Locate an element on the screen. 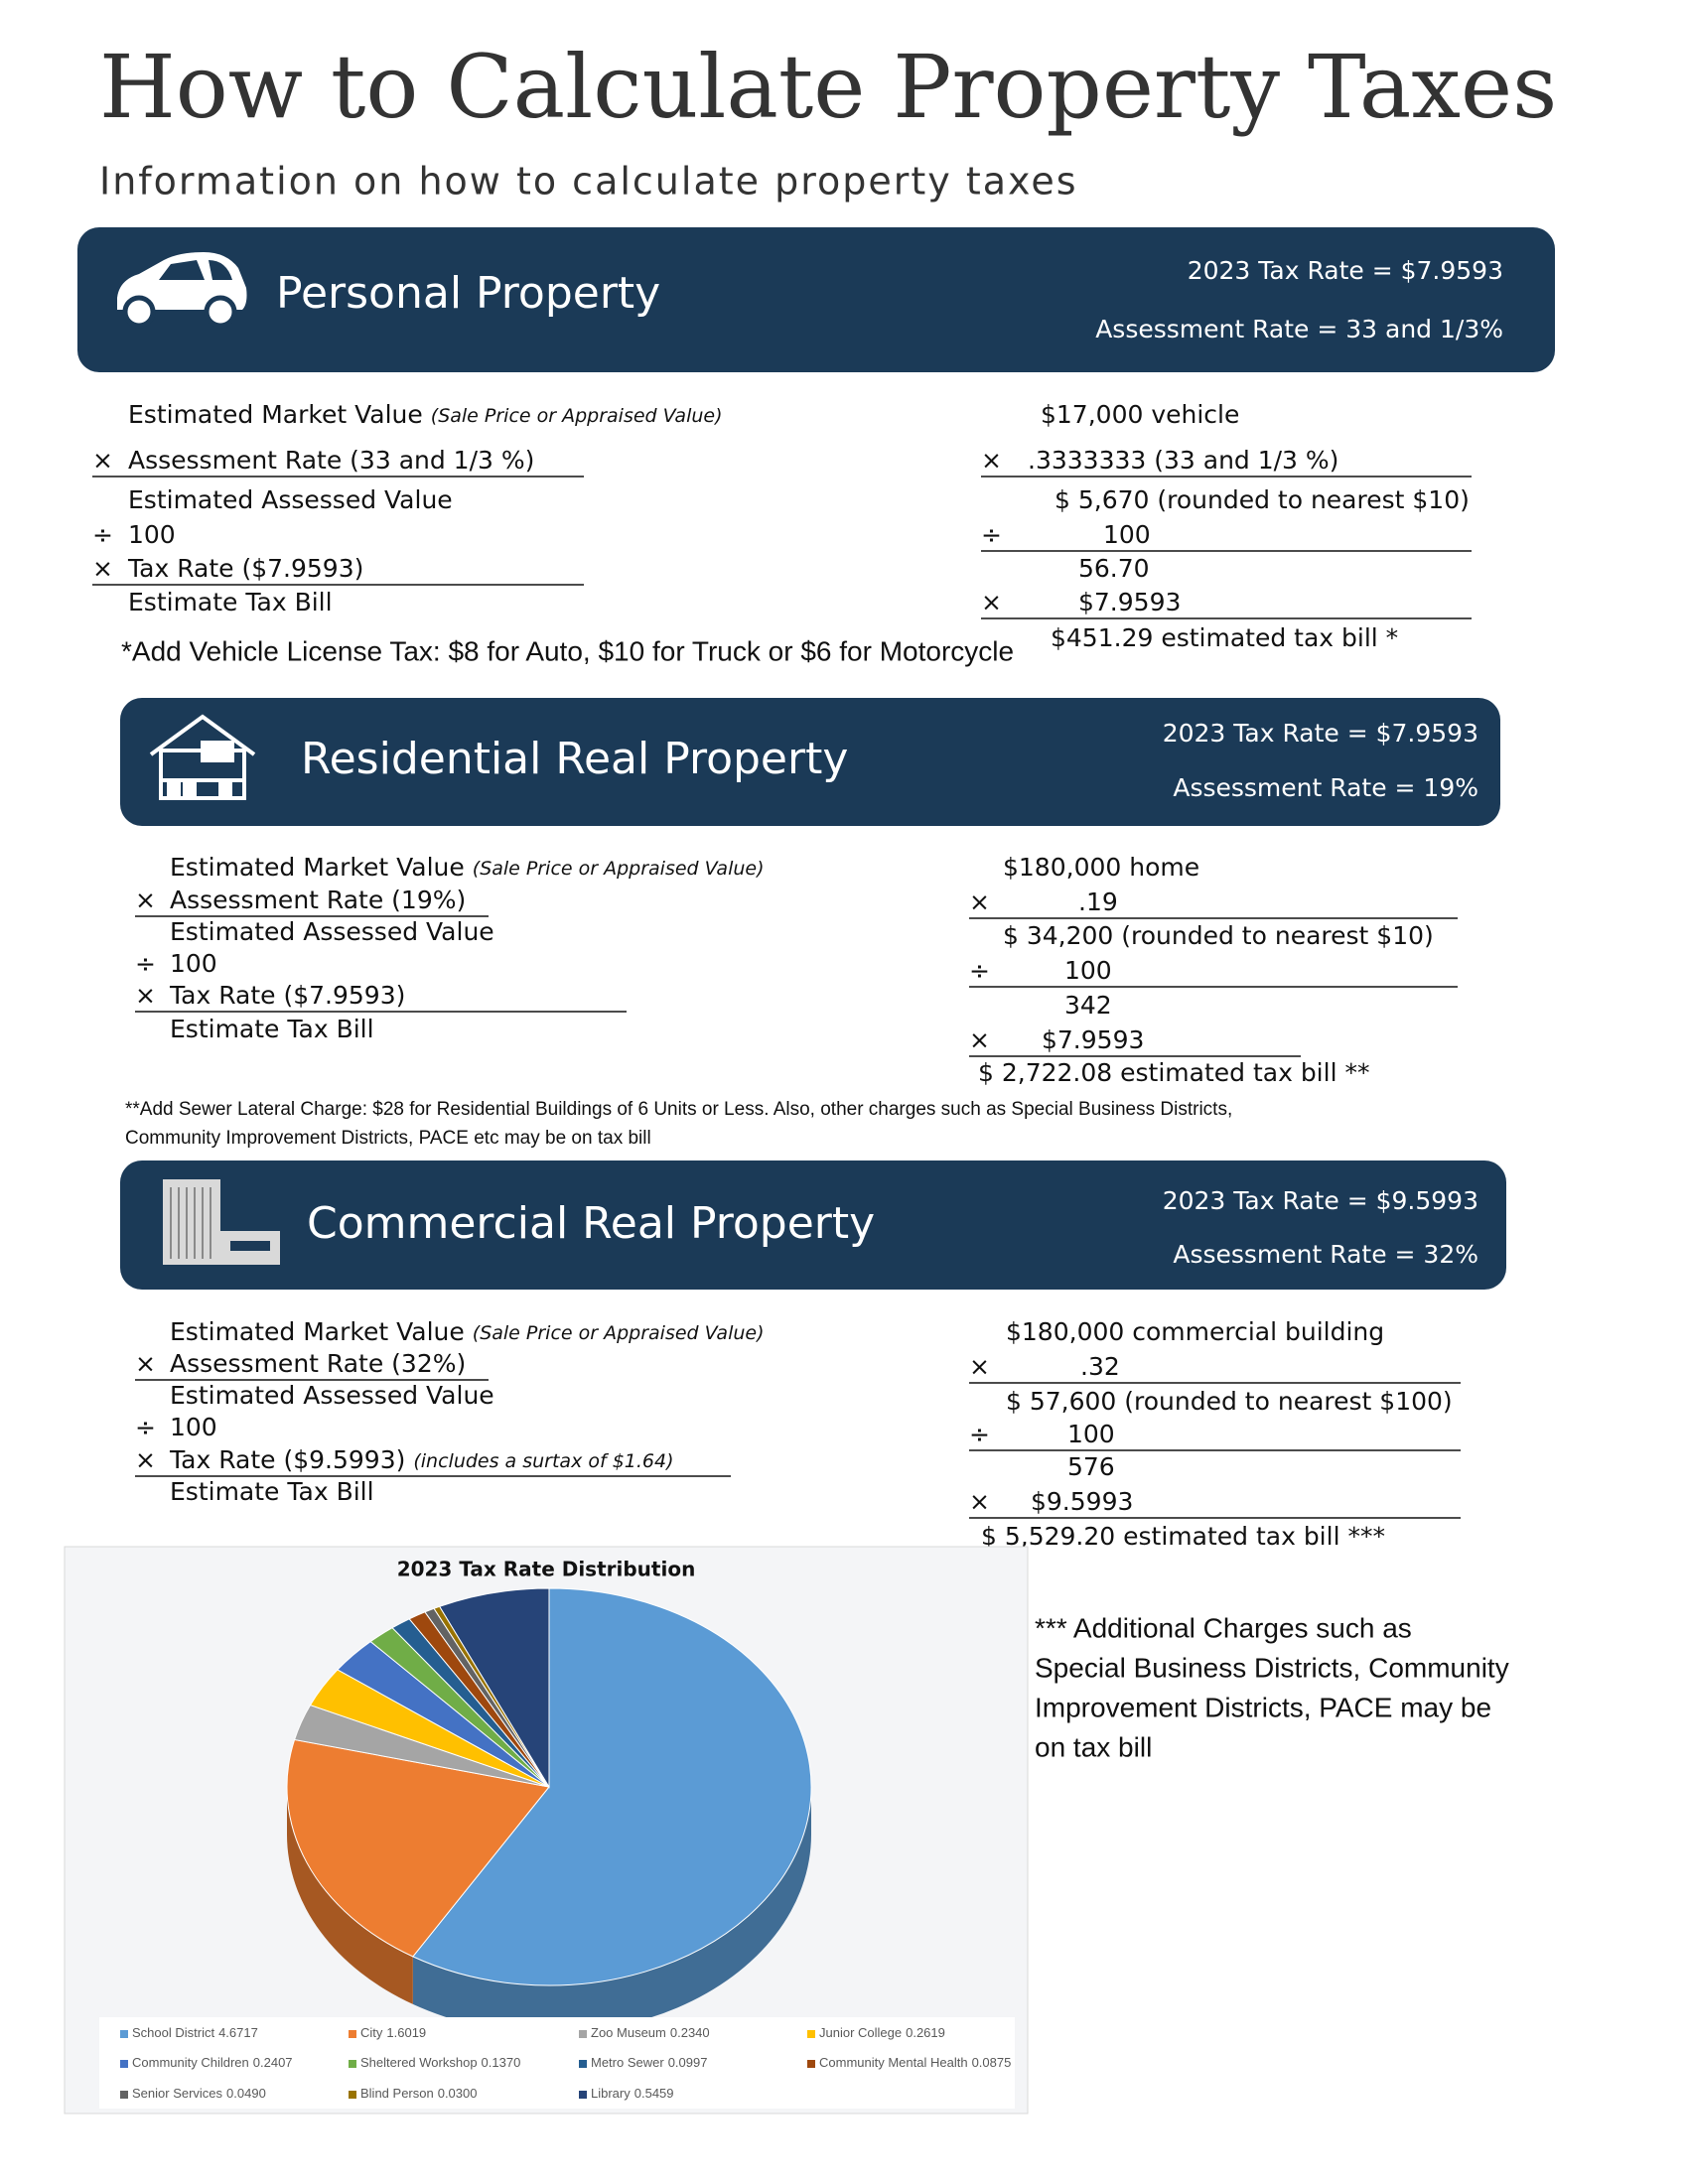 This screenshot has height=2184, width=1688. calc-row: Estimate Tax Bill is located at coordinates (230, 602).